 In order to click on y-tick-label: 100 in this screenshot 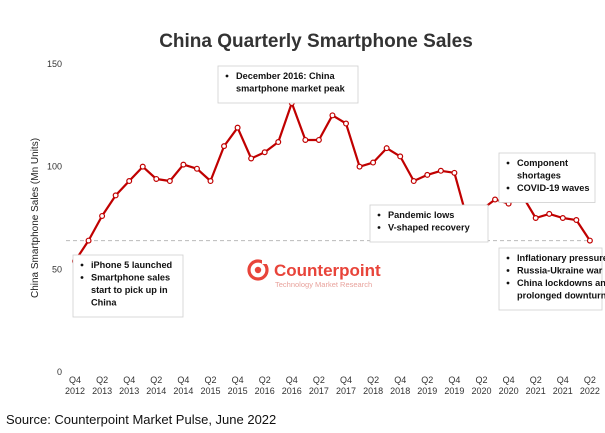, I will do `click(54, 167)`.